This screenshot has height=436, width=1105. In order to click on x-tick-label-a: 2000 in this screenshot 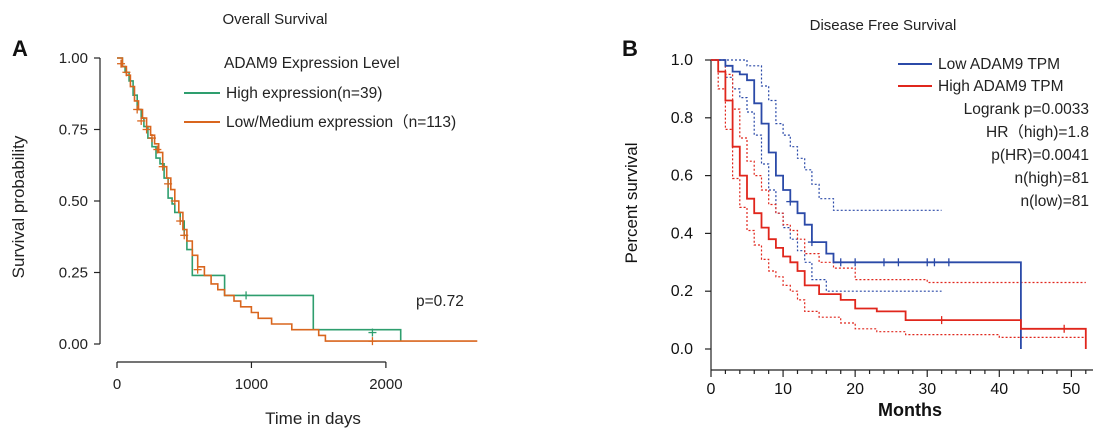, I will do `click(385, 384)`.